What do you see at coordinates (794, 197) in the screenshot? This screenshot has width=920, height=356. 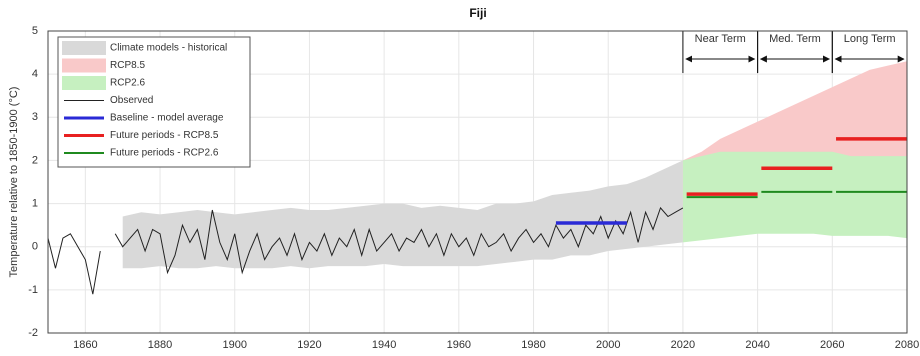 I see `band` at bounding box center [794, 197].